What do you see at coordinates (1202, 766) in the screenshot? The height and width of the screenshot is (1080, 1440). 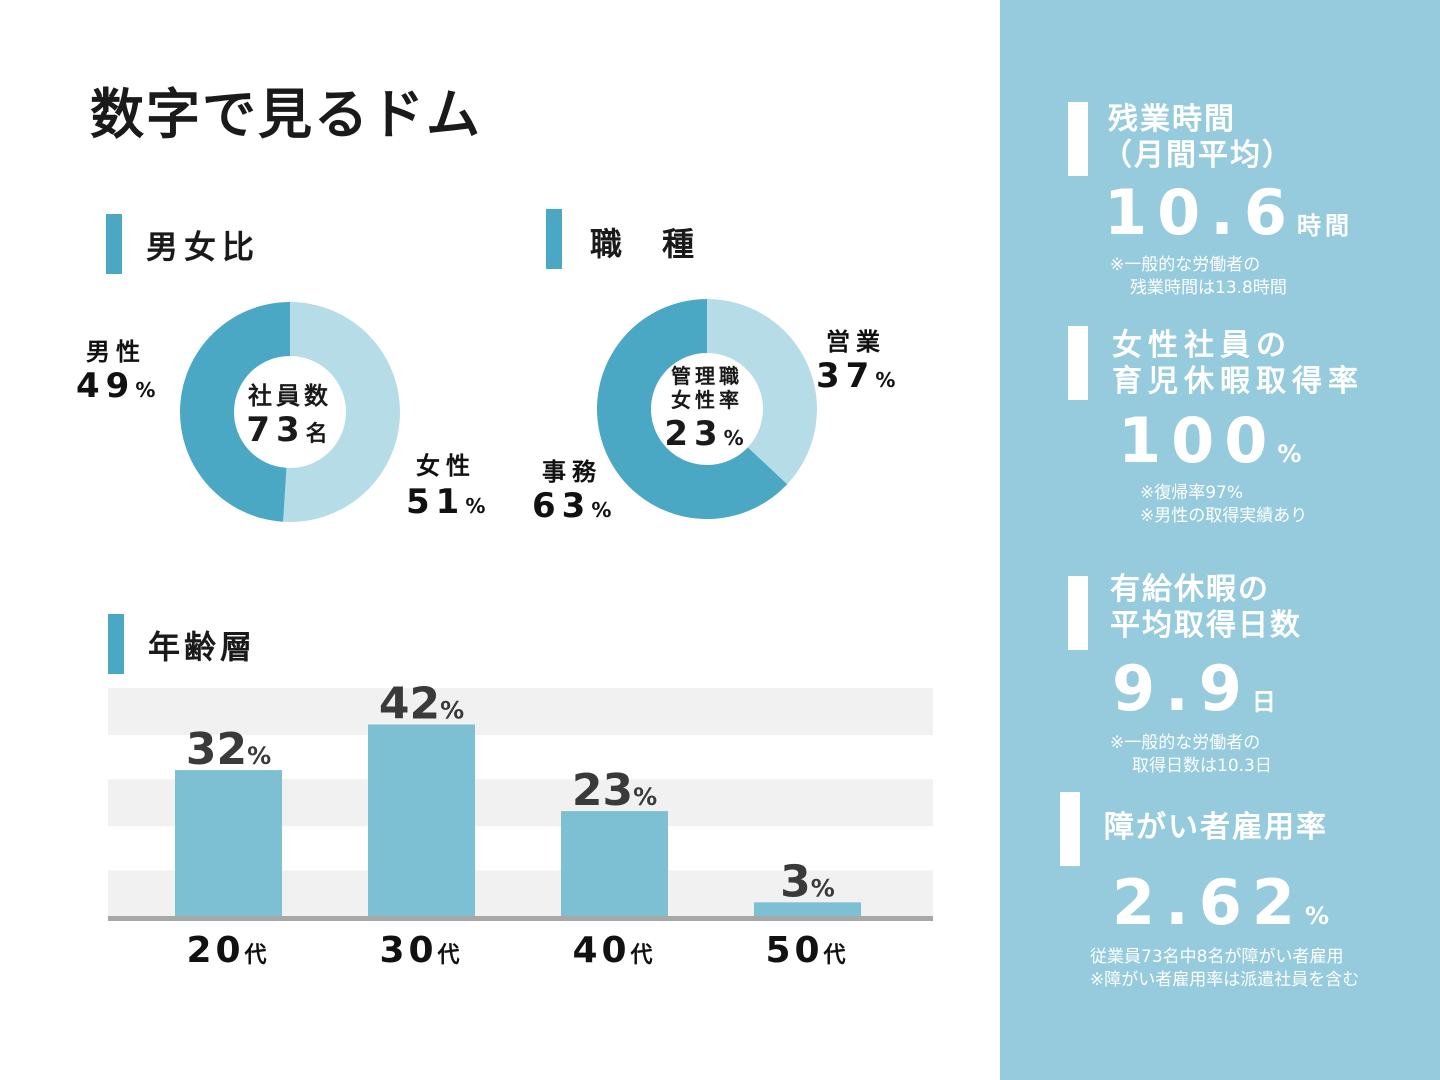 I see `paid-leave-note-line2: 取得日数は10.3日` at bounding box center [1202, 766].